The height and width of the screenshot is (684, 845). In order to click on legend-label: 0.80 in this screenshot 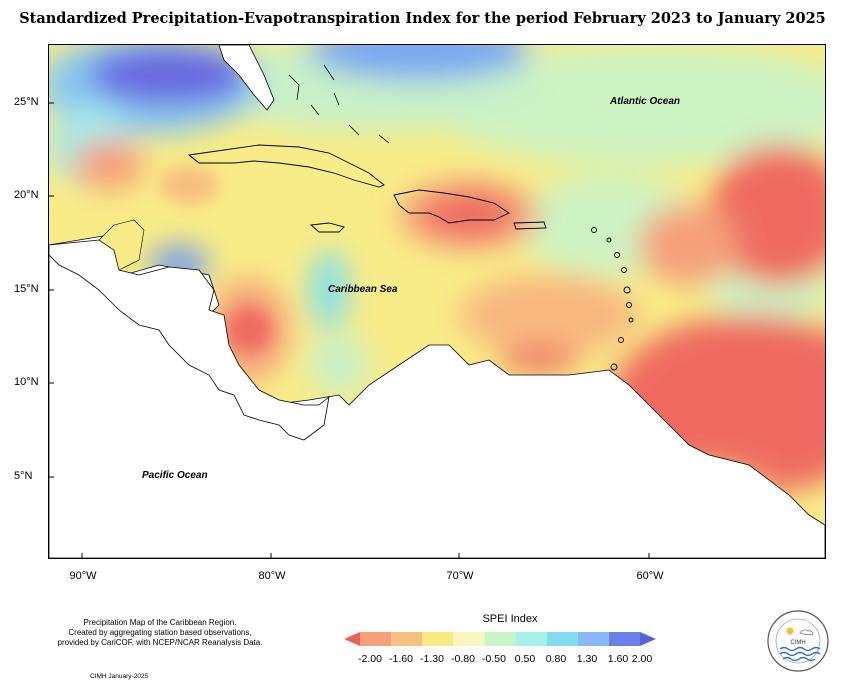, I will do `click(556, 659)`.